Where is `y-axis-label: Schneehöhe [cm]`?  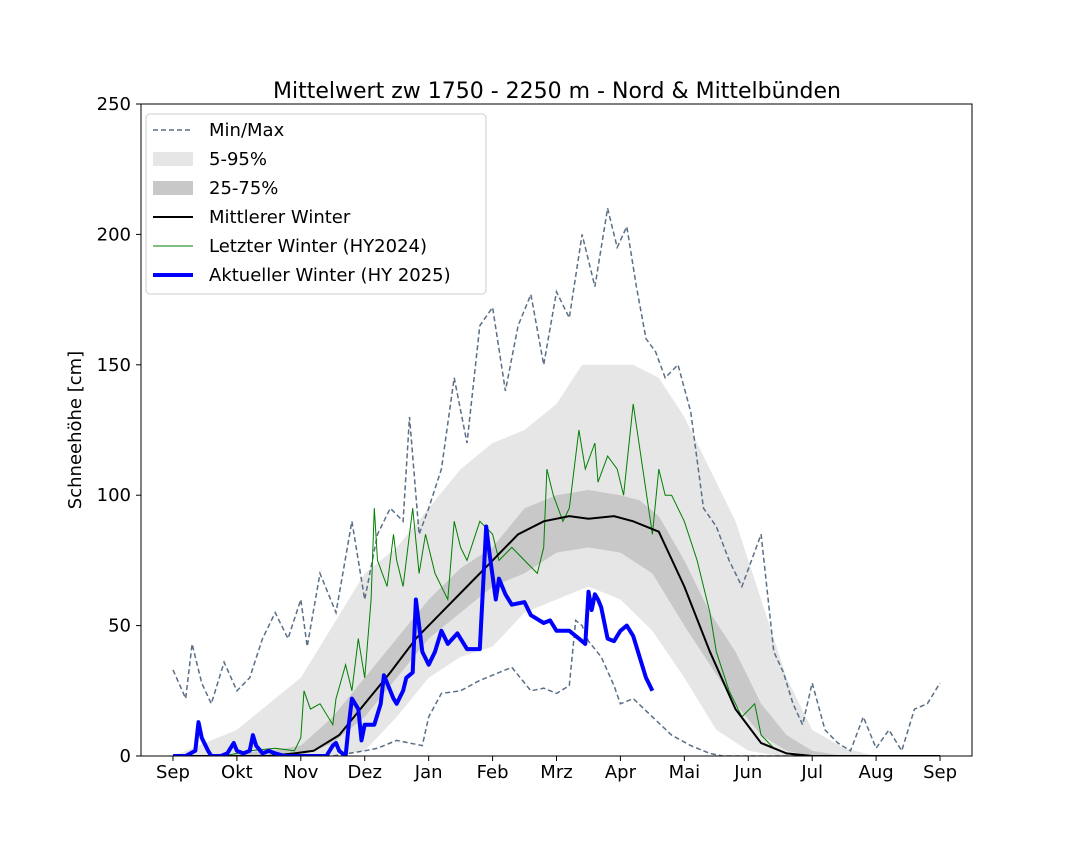
y-axis-label: Schneehöhe [cm] is located at coordinates (75, 430).